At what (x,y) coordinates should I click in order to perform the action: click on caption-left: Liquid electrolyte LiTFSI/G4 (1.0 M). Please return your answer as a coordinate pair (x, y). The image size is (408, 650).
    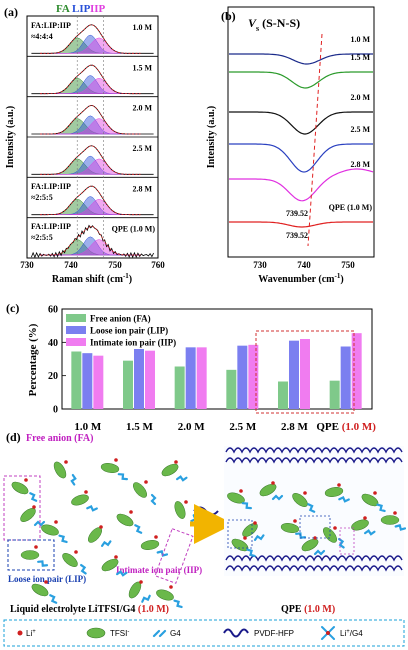
    Looking at the image, I should click on (89, 609).